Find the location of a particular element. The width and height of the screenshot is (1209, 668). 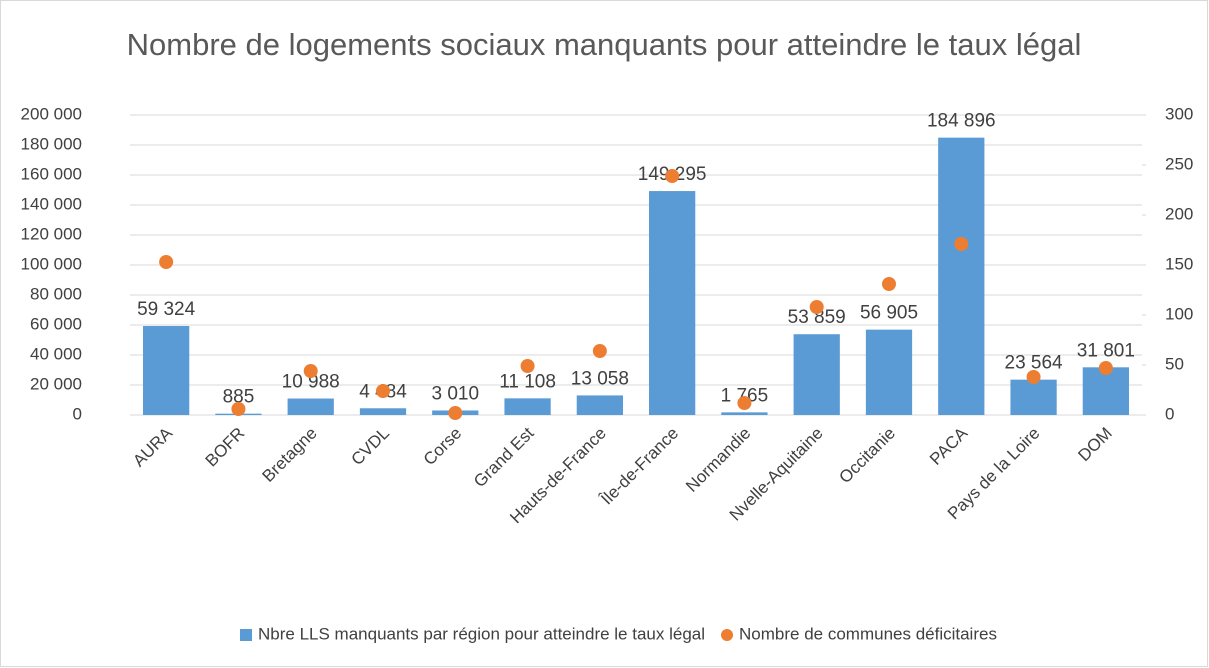

y-tick-label: 140 000 is located at coordinates (51, 203).